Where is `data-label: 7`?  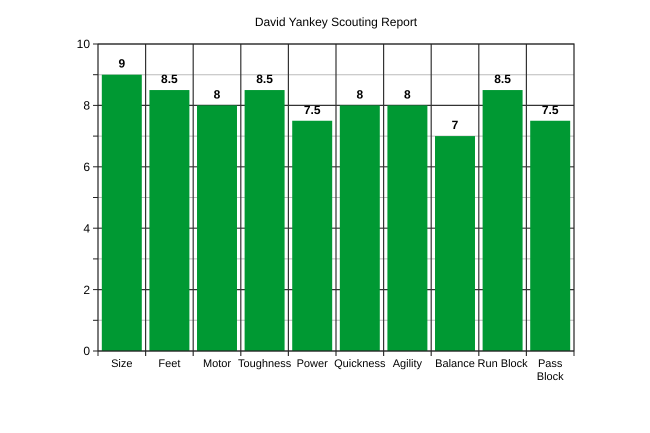 data-label: 7 is located at coordinates (455, 125).